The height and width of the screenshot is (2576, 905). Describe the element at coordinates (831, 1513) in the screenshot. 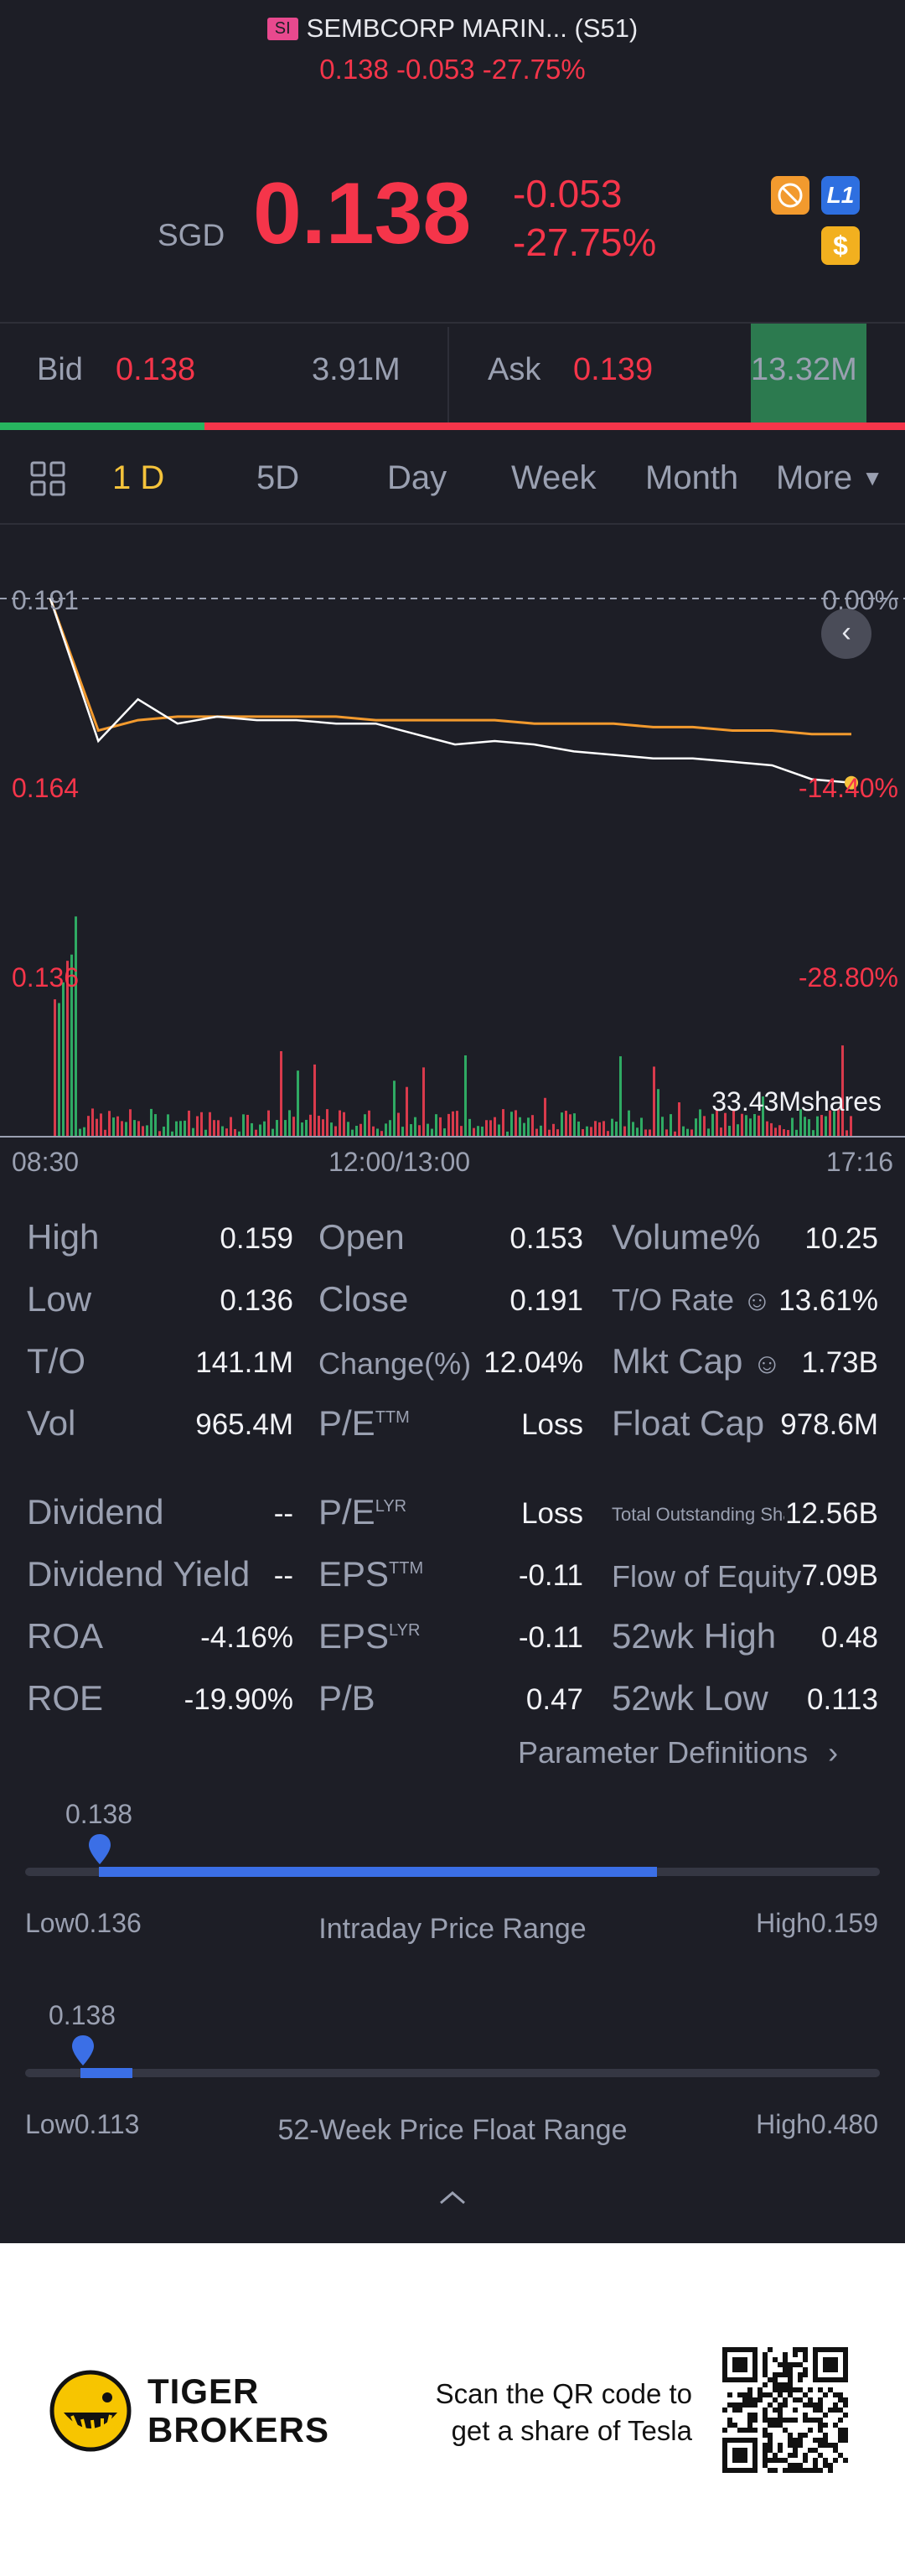

I see `stat-tos: 12.56B` at that location.